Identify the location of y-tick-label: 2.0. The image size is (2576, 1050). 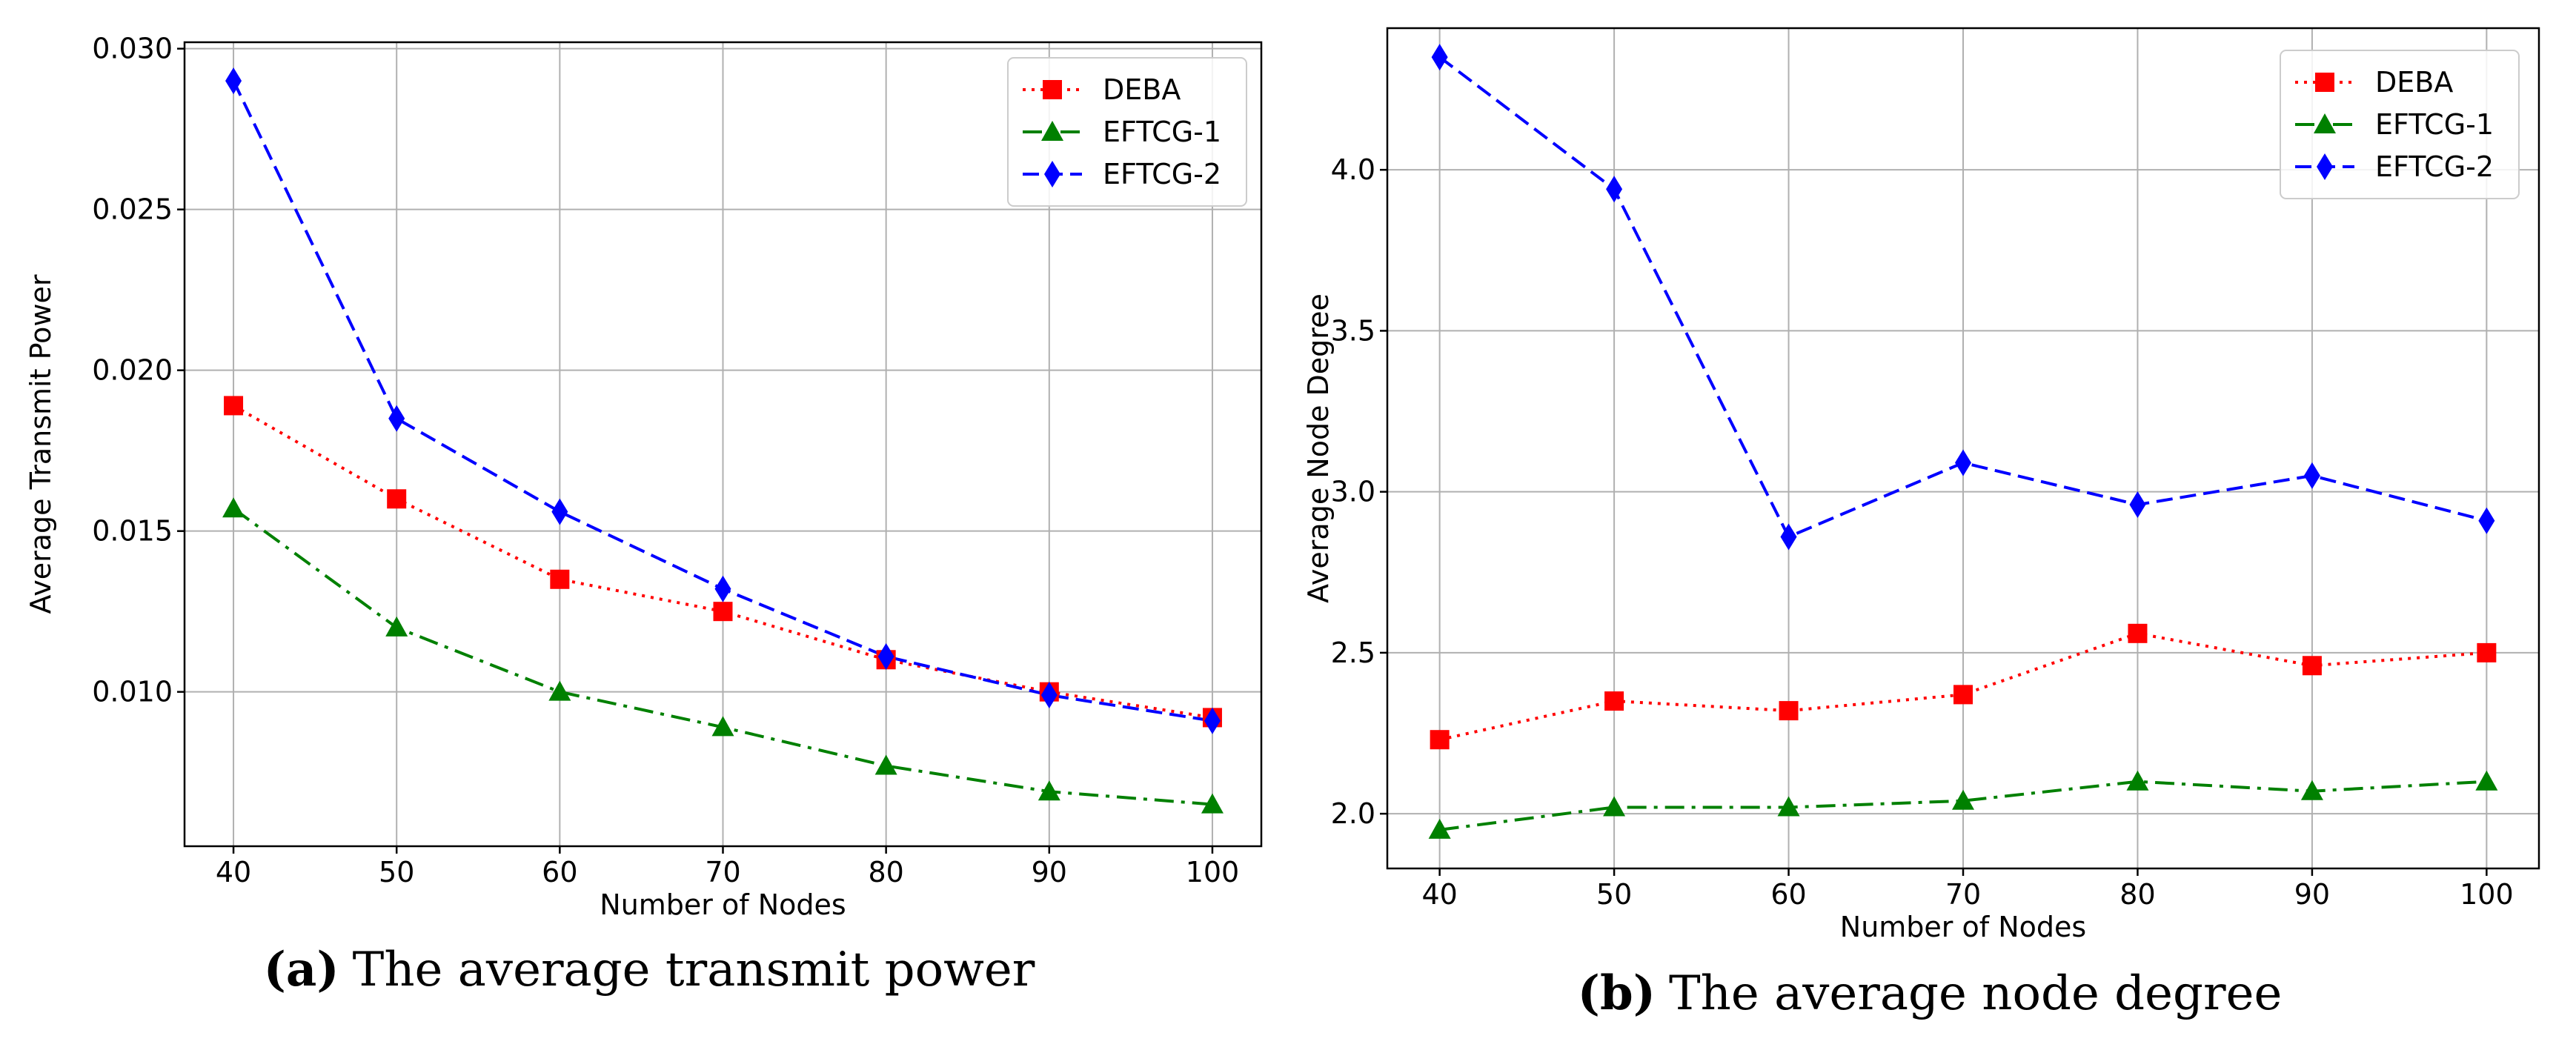
(1353, 813).